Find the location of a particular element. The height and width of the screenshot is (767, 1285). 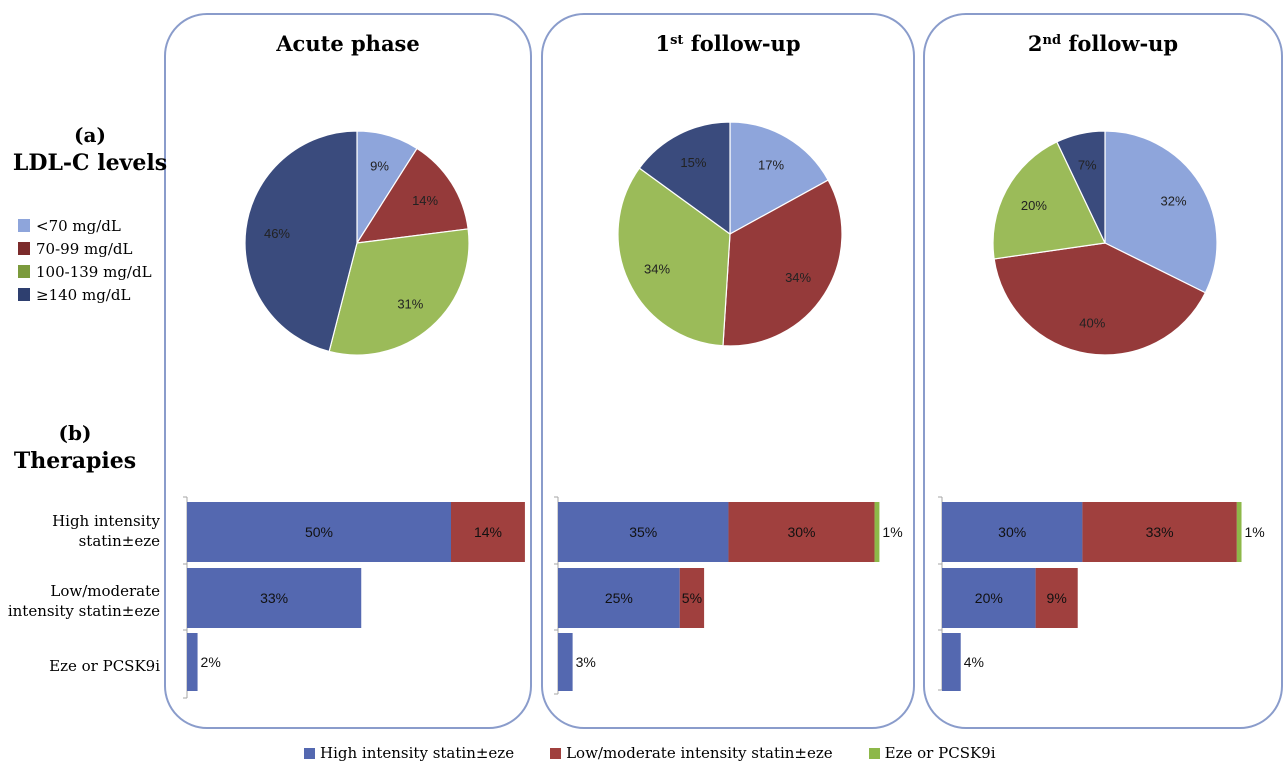

category-label-line: intensity statin±eze is located at coordinates (83, 611).